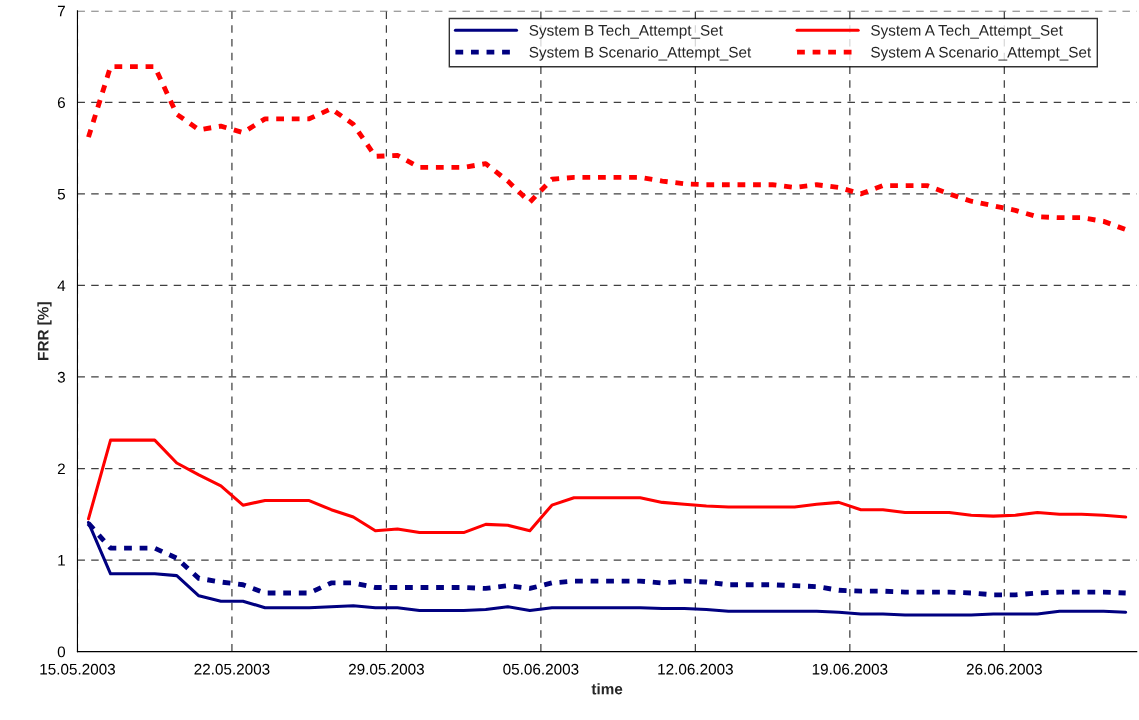 This screenshot has width=1139, height=720. Describe the element at coordinates (232, 669) in the screenshot. I see `x-tick-label: 22.05.2003` at that location.